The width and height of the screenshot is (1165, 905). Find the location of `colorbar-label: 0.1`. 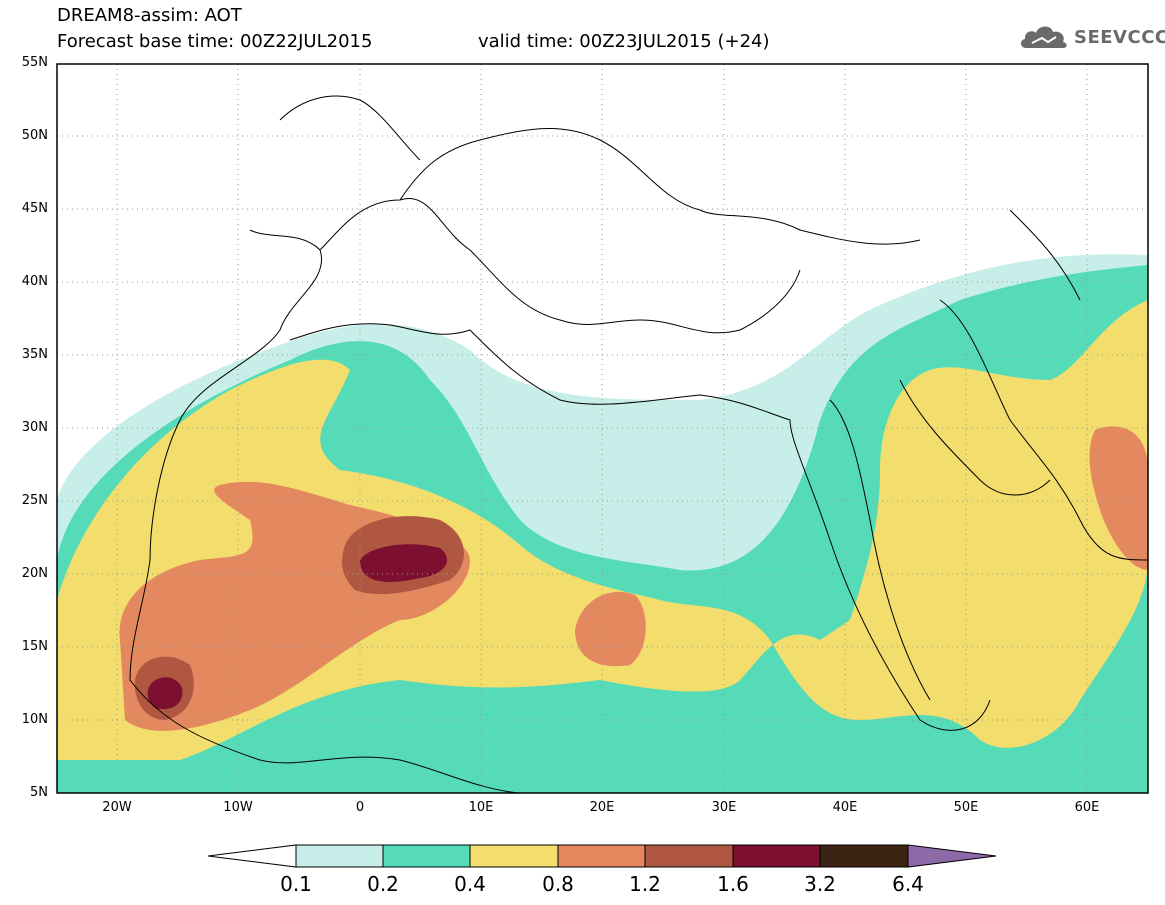

colorbar-label: 0.1 is located at coordinates (296, 884).